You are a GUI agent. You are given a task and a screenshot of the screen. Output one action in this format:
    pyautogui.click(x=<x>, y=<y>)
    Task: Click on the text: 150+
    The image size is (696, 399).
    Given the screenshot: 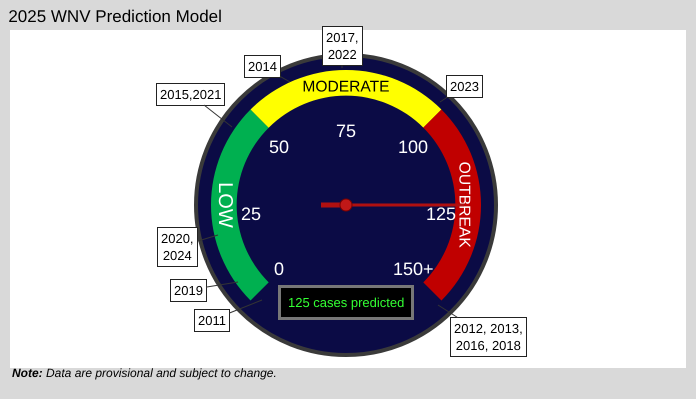 What is the action you would take?
    pyautogui.click(x=413, y=269)
    